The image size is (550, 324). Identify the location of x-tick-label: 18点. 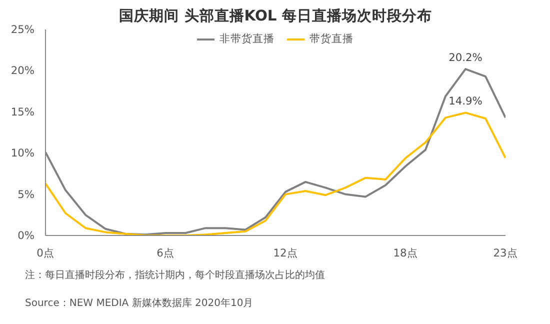
(405, 253).